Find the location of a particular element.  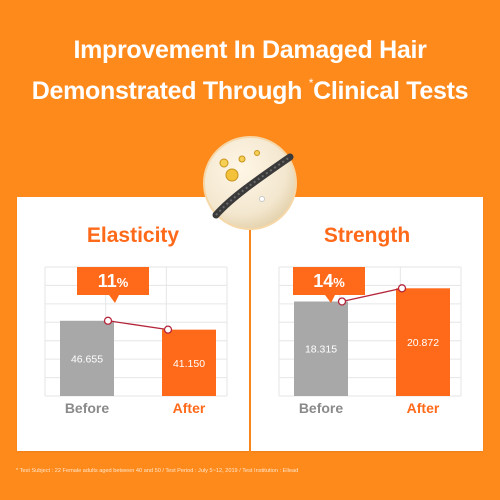

elasticity-bar-before is located at coordinates (87, 358).